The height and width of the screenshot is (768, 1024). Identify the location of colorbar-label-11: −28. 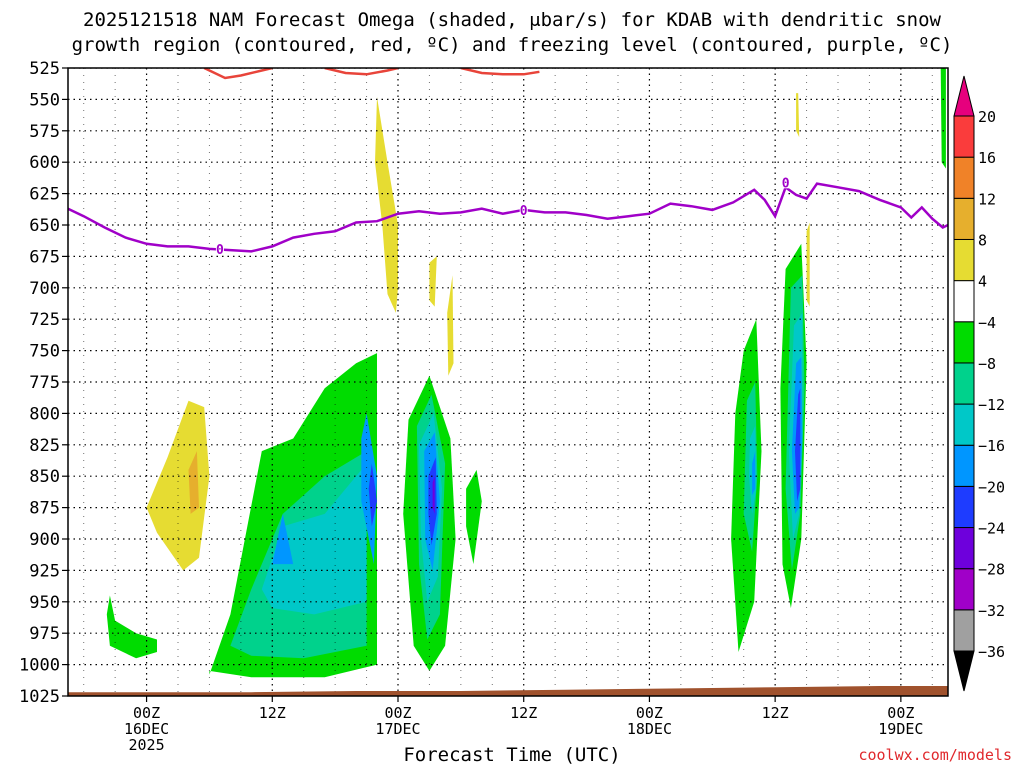
(991, 570).